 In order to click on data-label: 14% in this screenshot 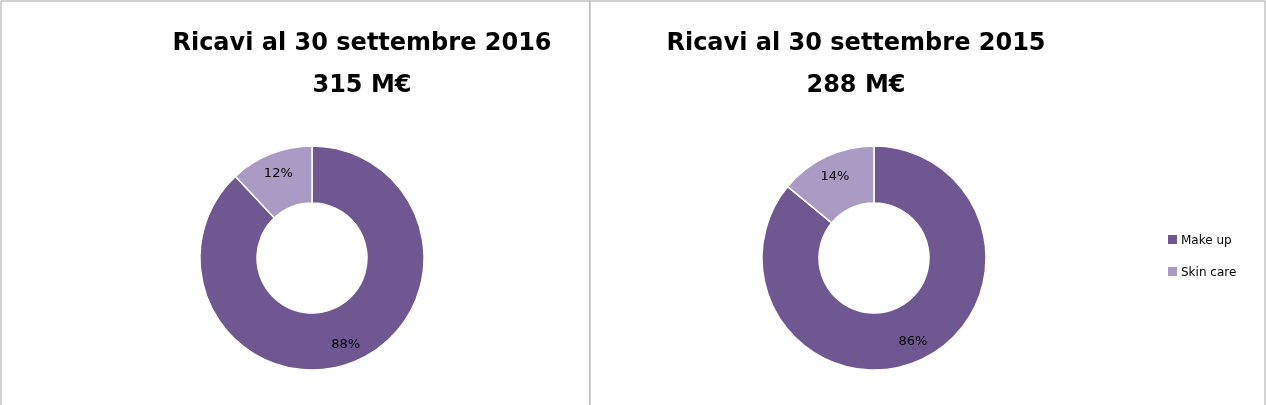, I will do `click(835, 175)`.